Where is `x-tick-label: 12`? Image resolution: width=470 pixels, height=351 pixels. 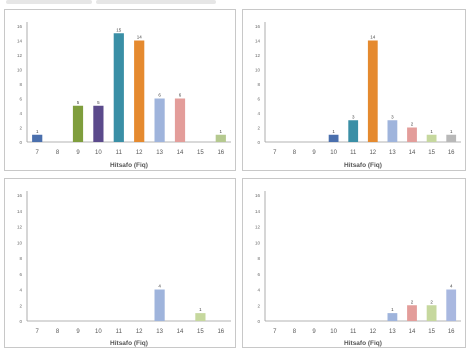
x-tick-label: 12 is located at coordinates (139, 153).